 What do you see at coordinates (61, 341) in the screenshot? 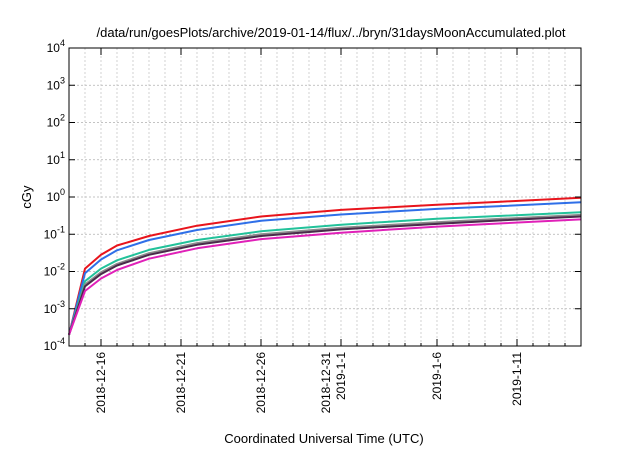
I see `y-tick-exponent: -4` at bounding box center [61, 341].